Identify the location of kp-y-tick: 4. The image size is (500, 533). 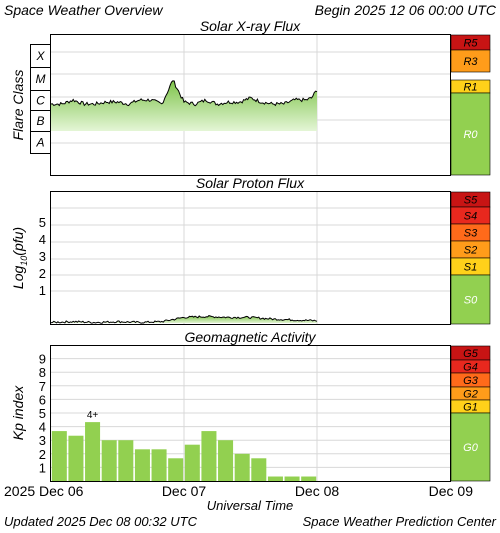
(42, 427).